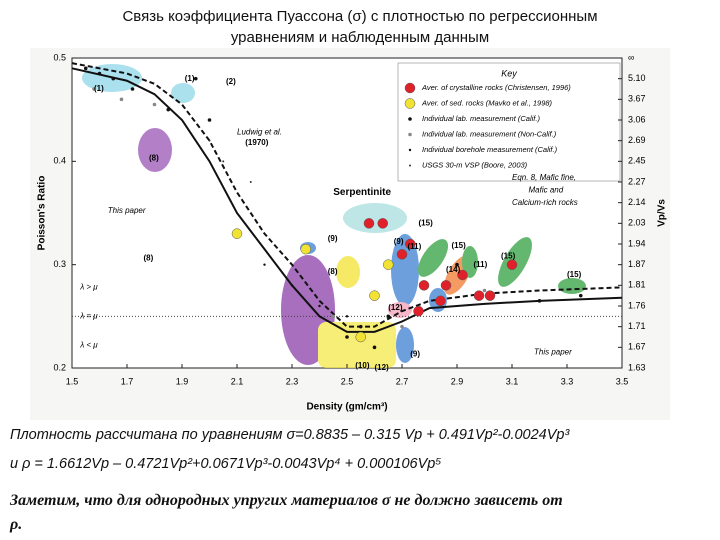 The height and width of the screenshot is (540, 720). I want to click on key-label: Individual lab. measurement (Non-Calif.), so click(489, 133).